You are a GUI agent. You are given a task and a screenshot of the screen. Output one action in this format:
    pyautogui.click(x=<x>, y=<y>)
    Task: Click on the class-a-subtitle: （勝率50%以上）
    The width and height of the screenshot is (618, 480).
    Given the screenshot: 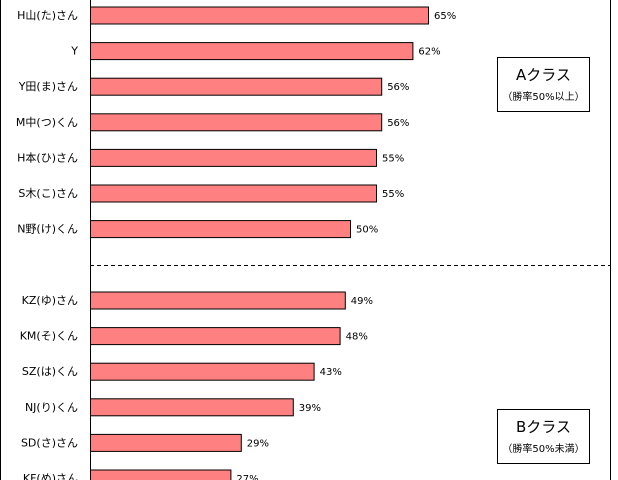 What is the action you would take?
    pyautogui.click(x=543, y=96)
    